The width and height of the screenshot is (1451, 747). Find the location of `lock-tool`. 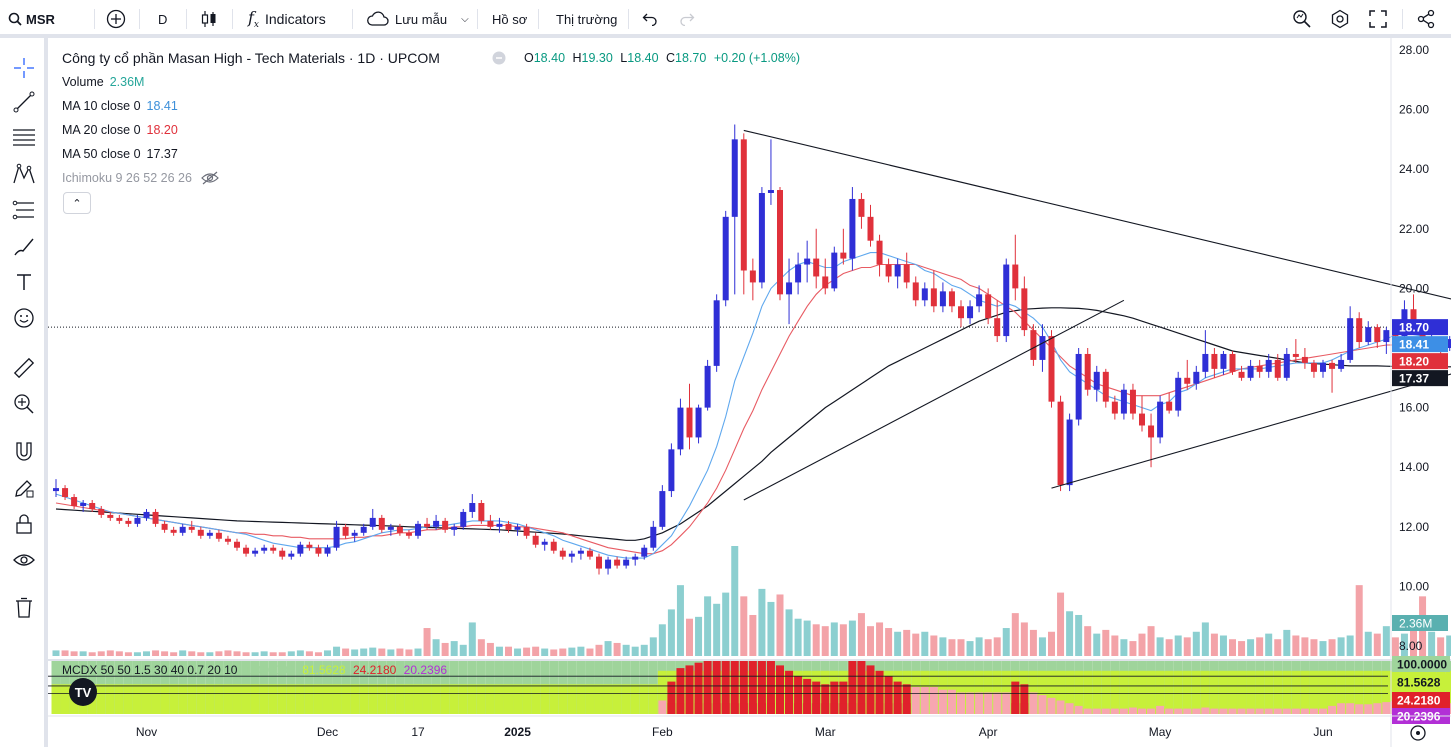

lock-tool is located at coordinates (24, 524).